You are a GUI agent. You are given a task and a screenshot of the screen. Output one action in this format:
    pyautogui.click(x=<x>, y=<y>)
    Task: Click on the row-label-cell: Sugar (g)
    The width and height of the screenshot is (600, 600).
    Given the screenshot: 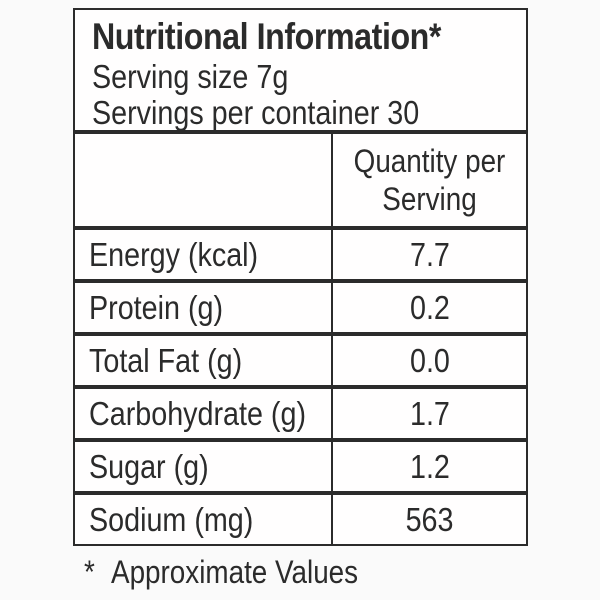 What is the action you would take?
    pyautogui.click(x=204, y=466)
    